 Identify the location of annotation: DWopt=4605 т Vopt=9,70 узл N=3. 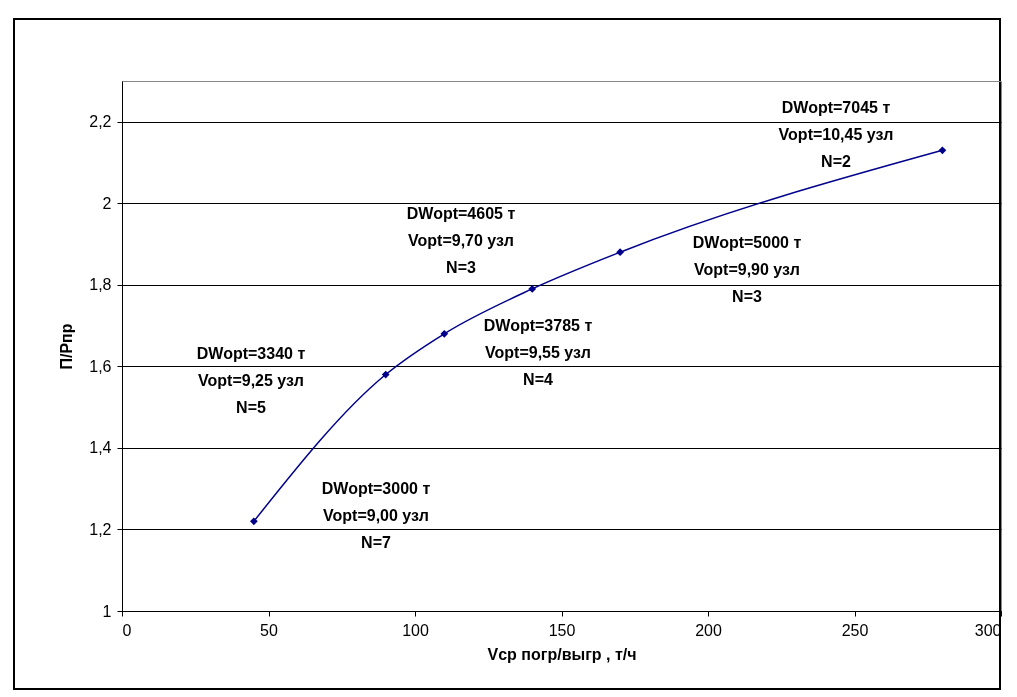
(461, 240).